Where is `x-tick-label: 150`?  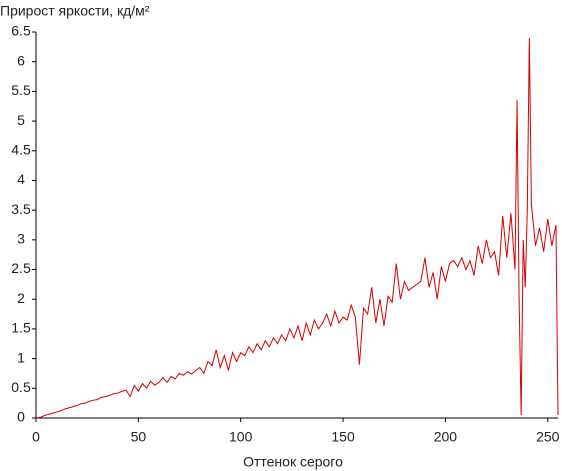 x-tick-label: 150 is located at coordinates (343, 437).